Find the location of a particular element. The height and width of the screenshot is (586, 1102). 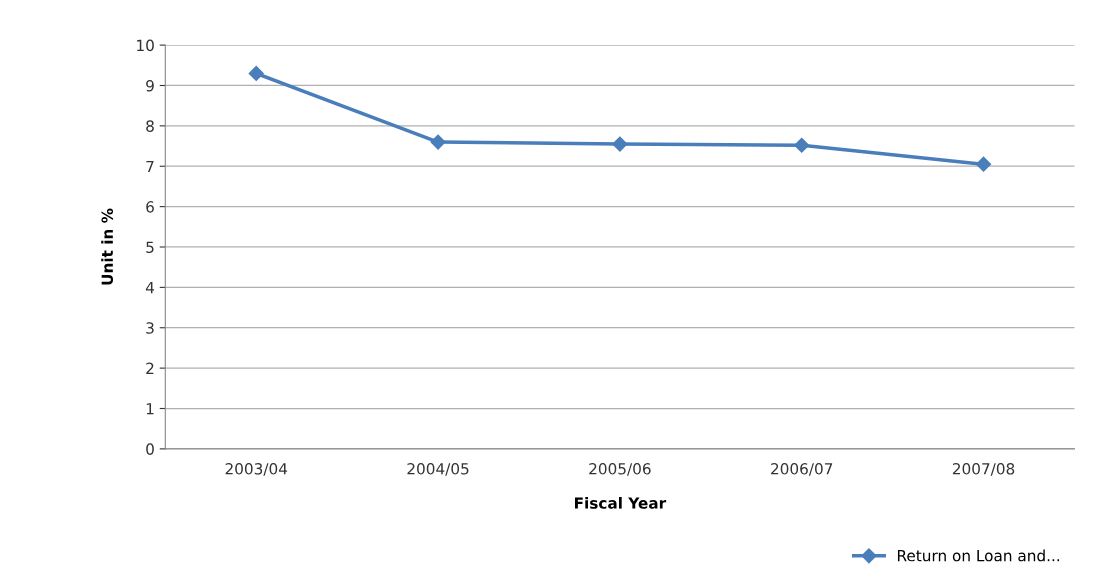

y-tick-label: 3 is located at coordinates (150, 328).